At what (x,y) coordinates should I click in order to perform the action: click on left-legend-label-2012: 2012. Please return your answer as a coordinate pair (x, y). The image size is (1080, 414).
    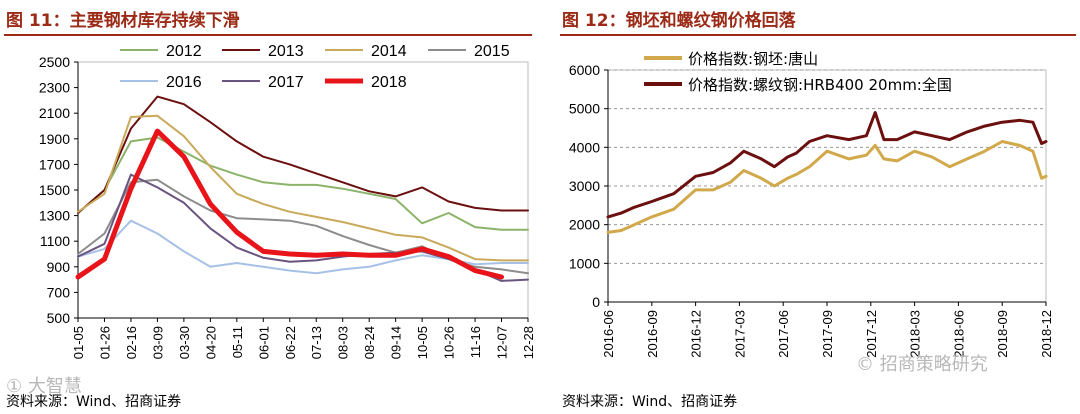
    Looking at the image, I should click on (184, 51).